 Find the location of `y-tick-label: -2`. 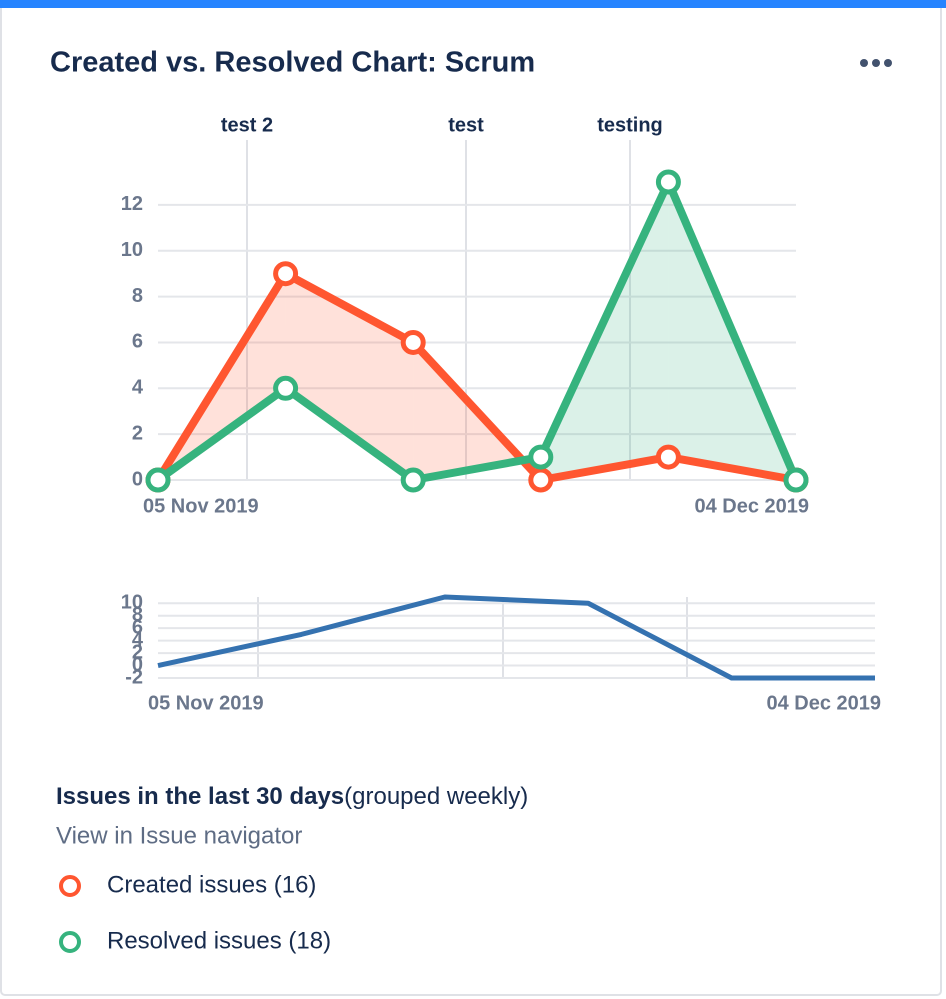

y-tick-label: -2 is located at coordinates (134, 677).